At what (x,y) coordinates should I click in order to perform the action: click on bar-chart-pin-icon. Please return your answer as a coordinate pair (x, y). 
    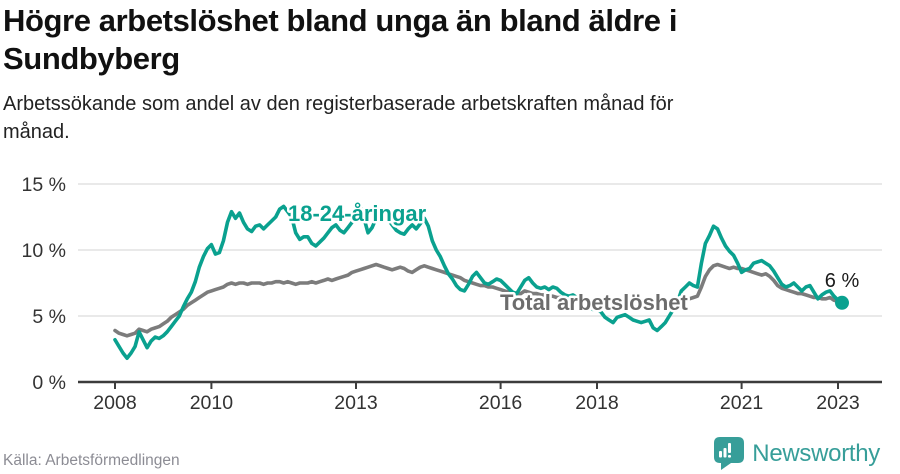
    Looking at the image, I should click on (729, 453).